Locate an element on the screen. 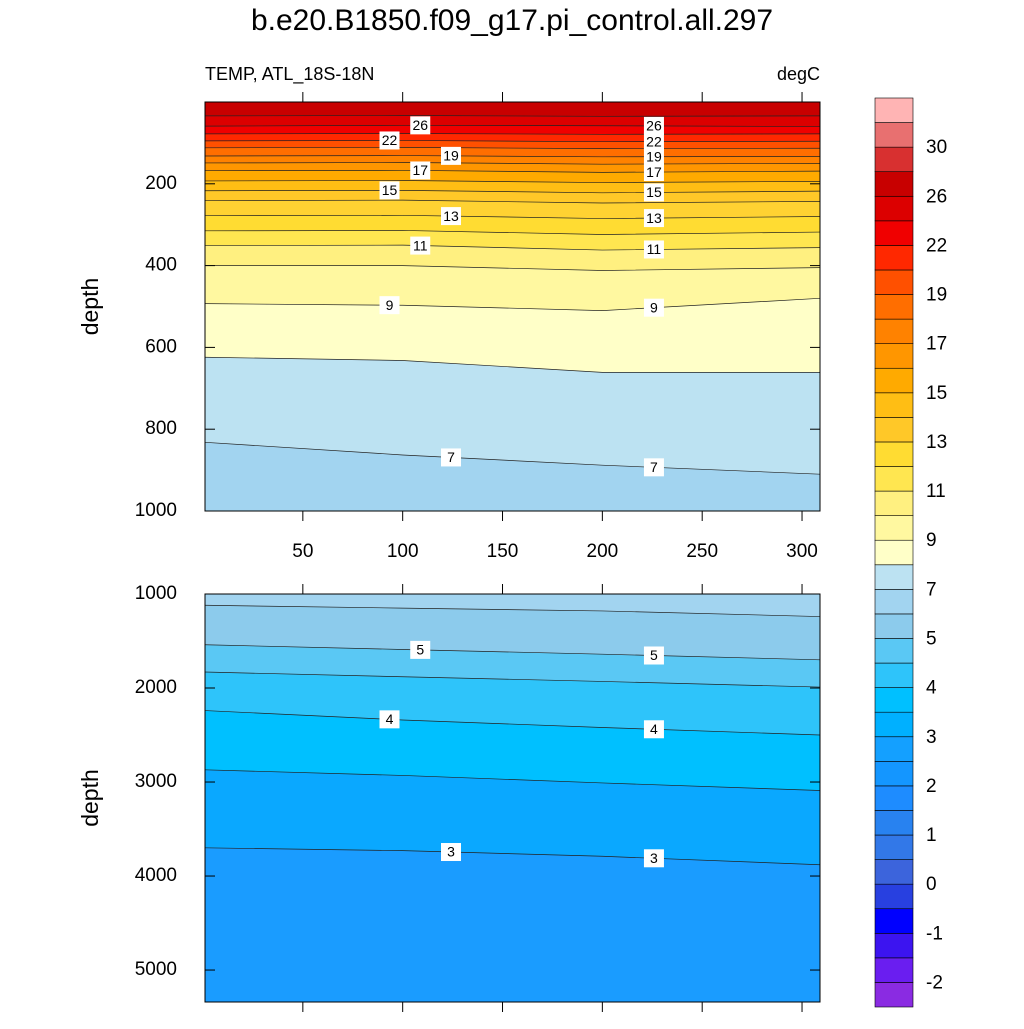 Image resolution: width=1024 pixels, height=1029 pixels. colorbar-label: 17 is located at coordinates (936, 344).